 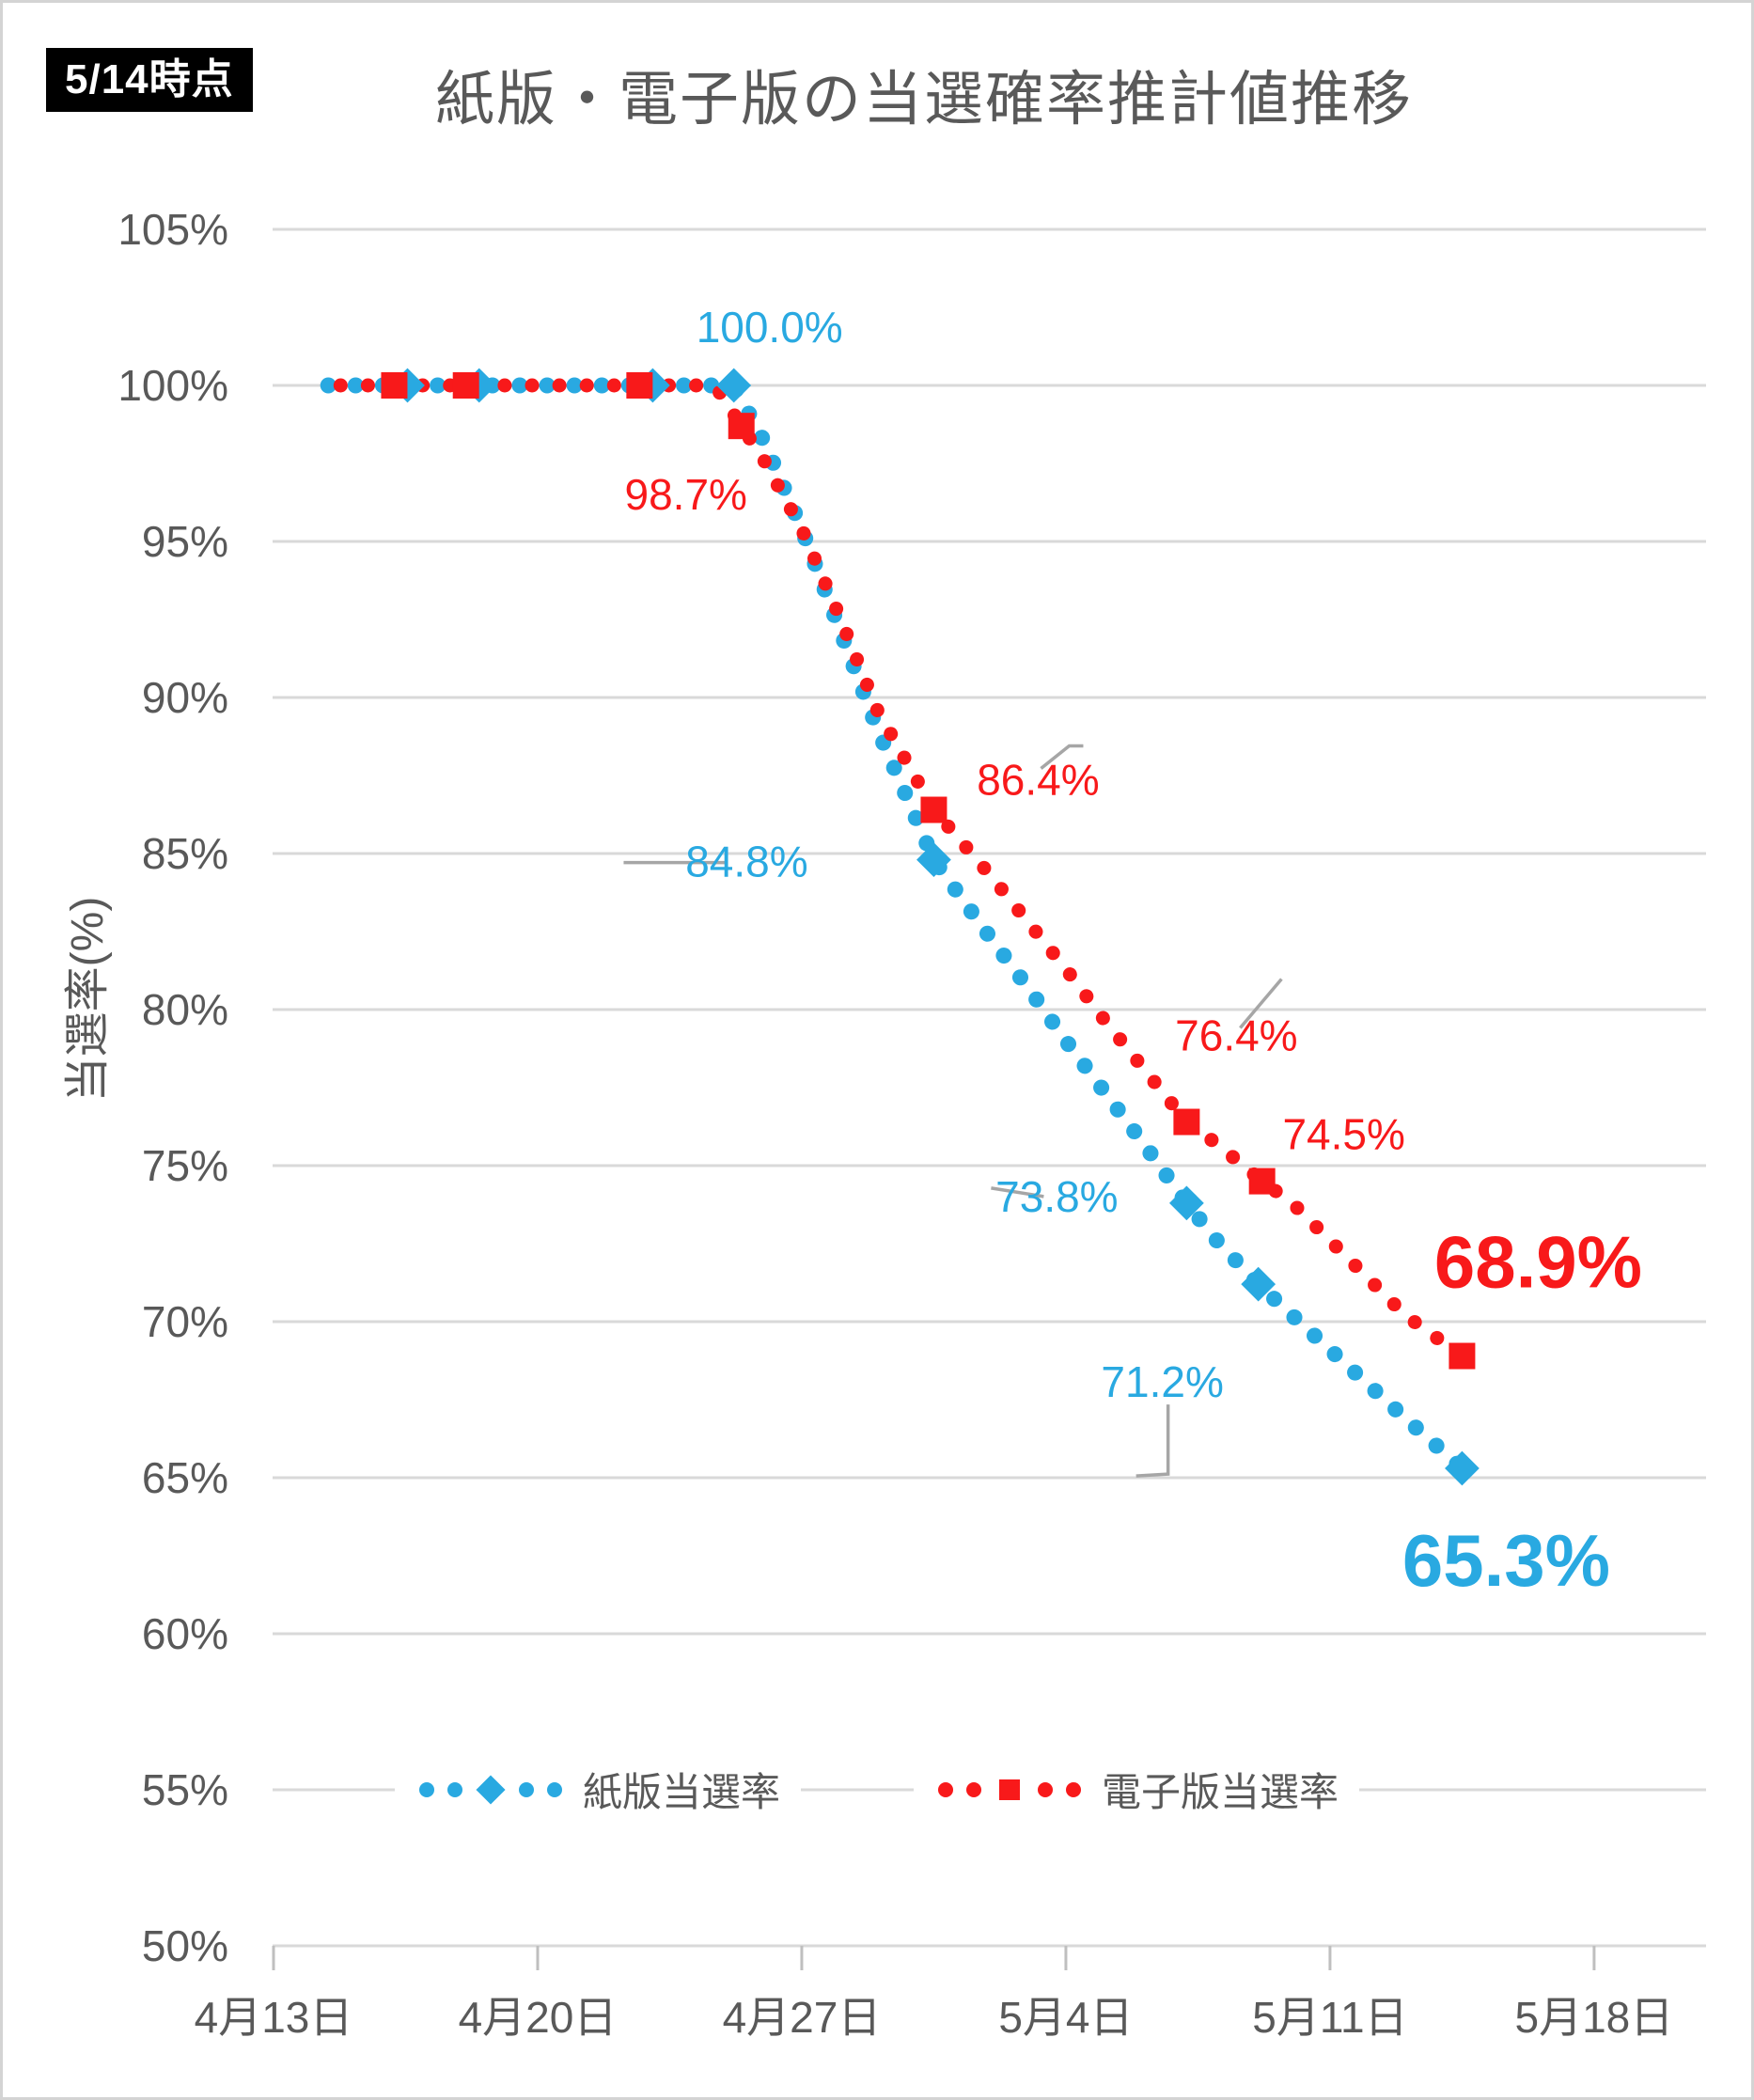 I want to click on paper-series-sample-icon, so click(x=490, y=1789).